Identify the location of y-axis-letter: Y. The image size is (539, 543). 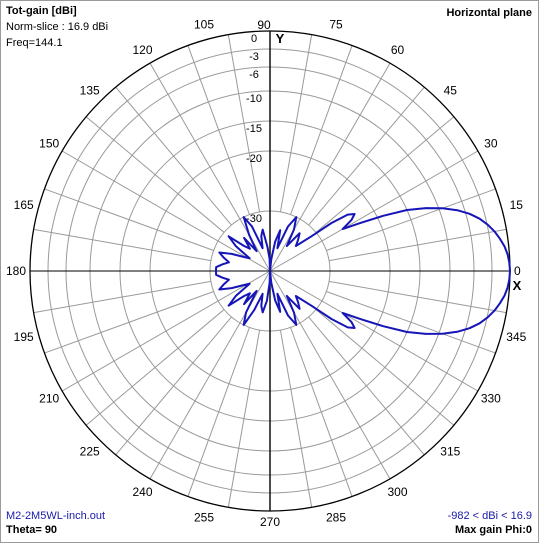
(280, 38).